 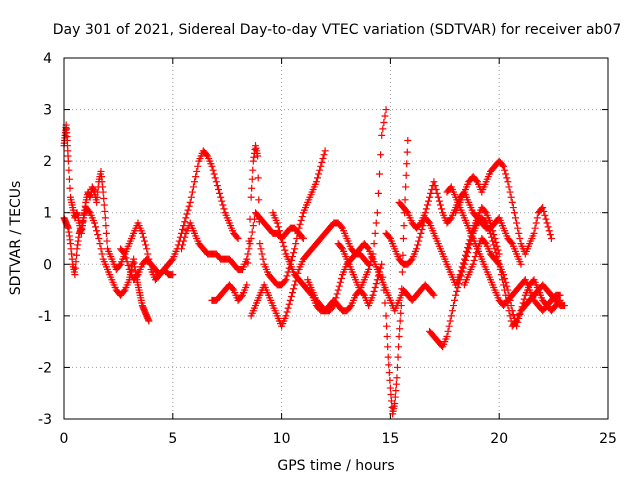 I want to click on series-track-n, so click(x=512, y=282).